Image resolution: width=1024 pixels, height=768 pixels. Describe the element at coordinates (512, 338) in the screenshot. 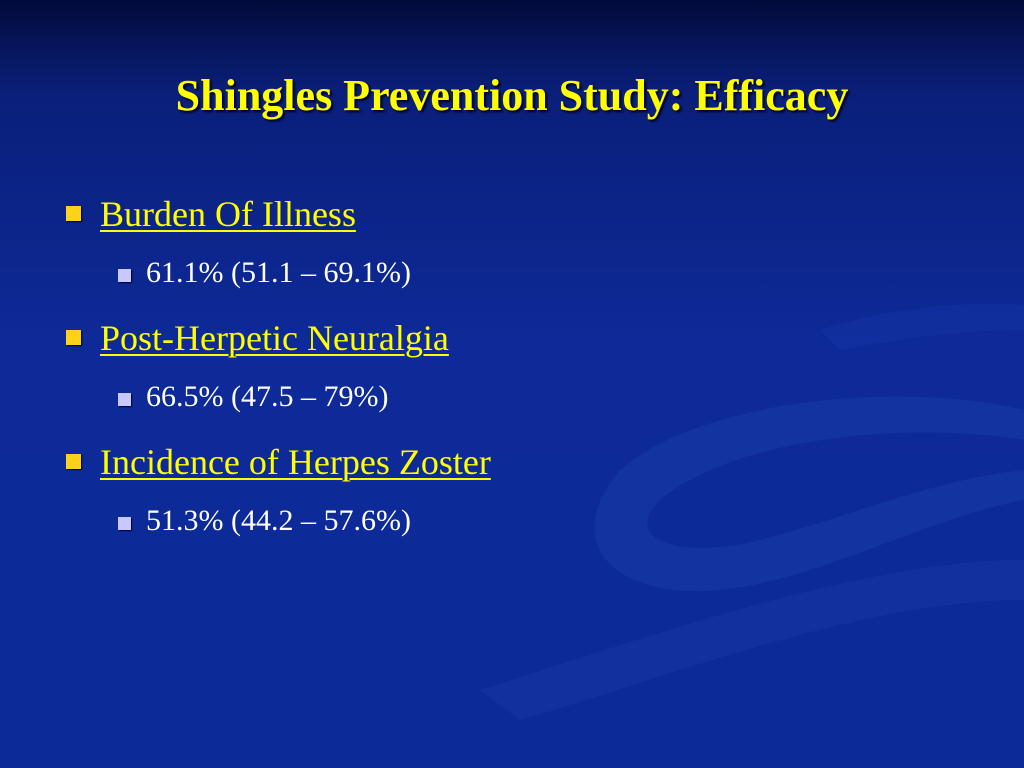

I see `bullet-post-herpetic-neuralgia: Post-Herpetic Neuralgia` at that location.